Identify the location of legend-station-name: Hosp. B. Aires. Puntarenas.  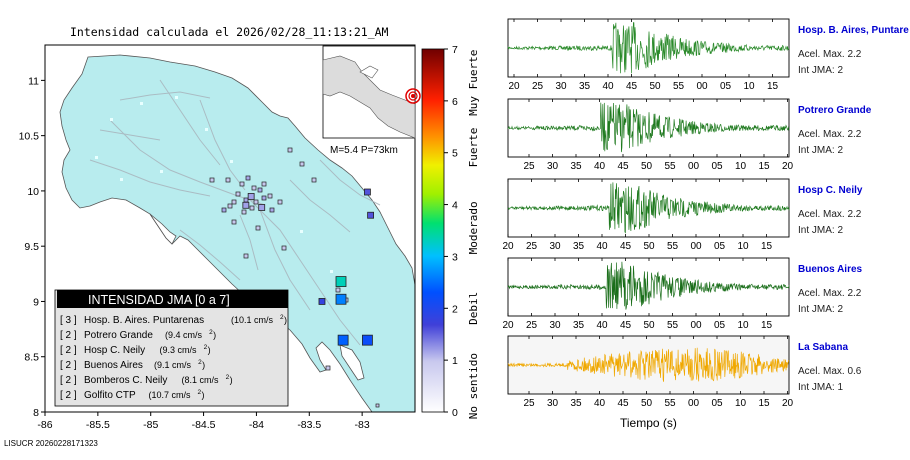
(144, 320).